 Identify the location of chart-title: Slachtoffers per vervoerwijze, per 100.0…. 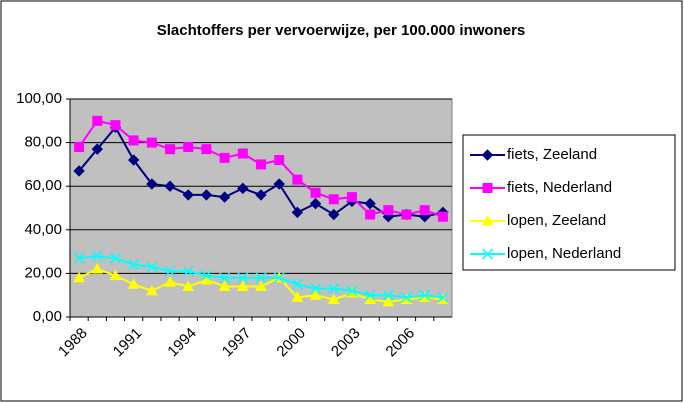
(341, 30).